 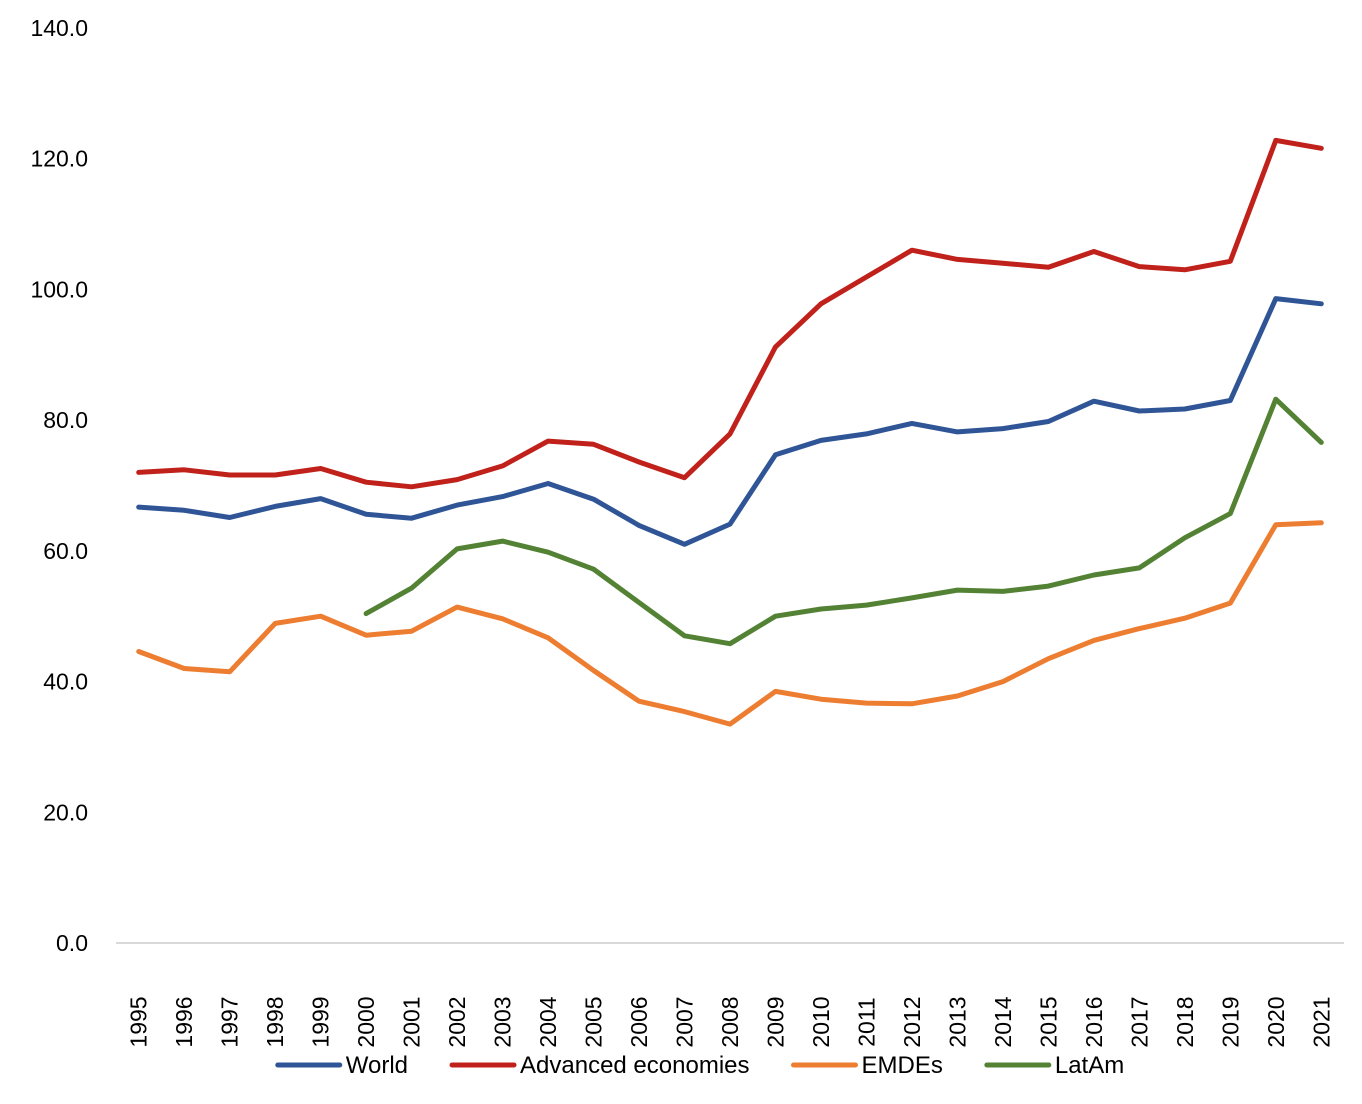 What do you see at coordinates (1003, 1021) in the screenshot?
I see `x-tick-label: 2014` at bounding box center [1003, 1021].